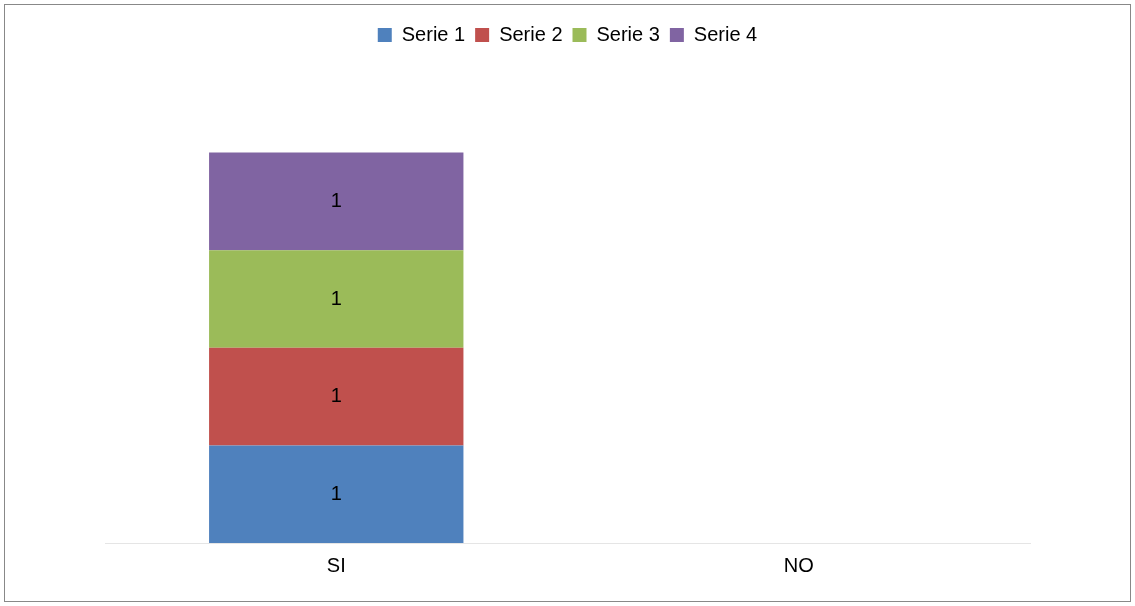 The height and width of the screenshot is (606, 1135). What do you see at coordinates (798, 564) in the screenshot?
I see `x-tick-label: NO` at bounding box center [798, 564].